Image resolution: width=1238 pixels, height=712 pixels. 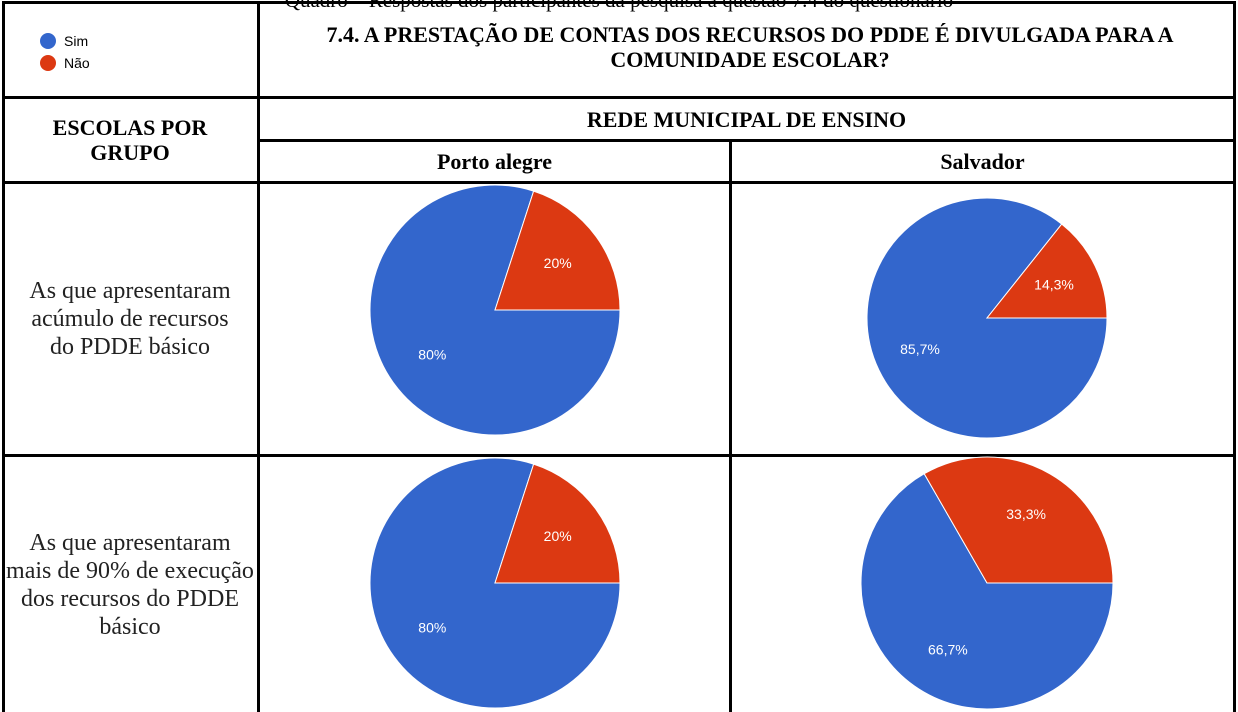 What do you see at coordinates (77, 63) in the screenshot?
I see `legend-label: Não` at bounding box center [77, 63].